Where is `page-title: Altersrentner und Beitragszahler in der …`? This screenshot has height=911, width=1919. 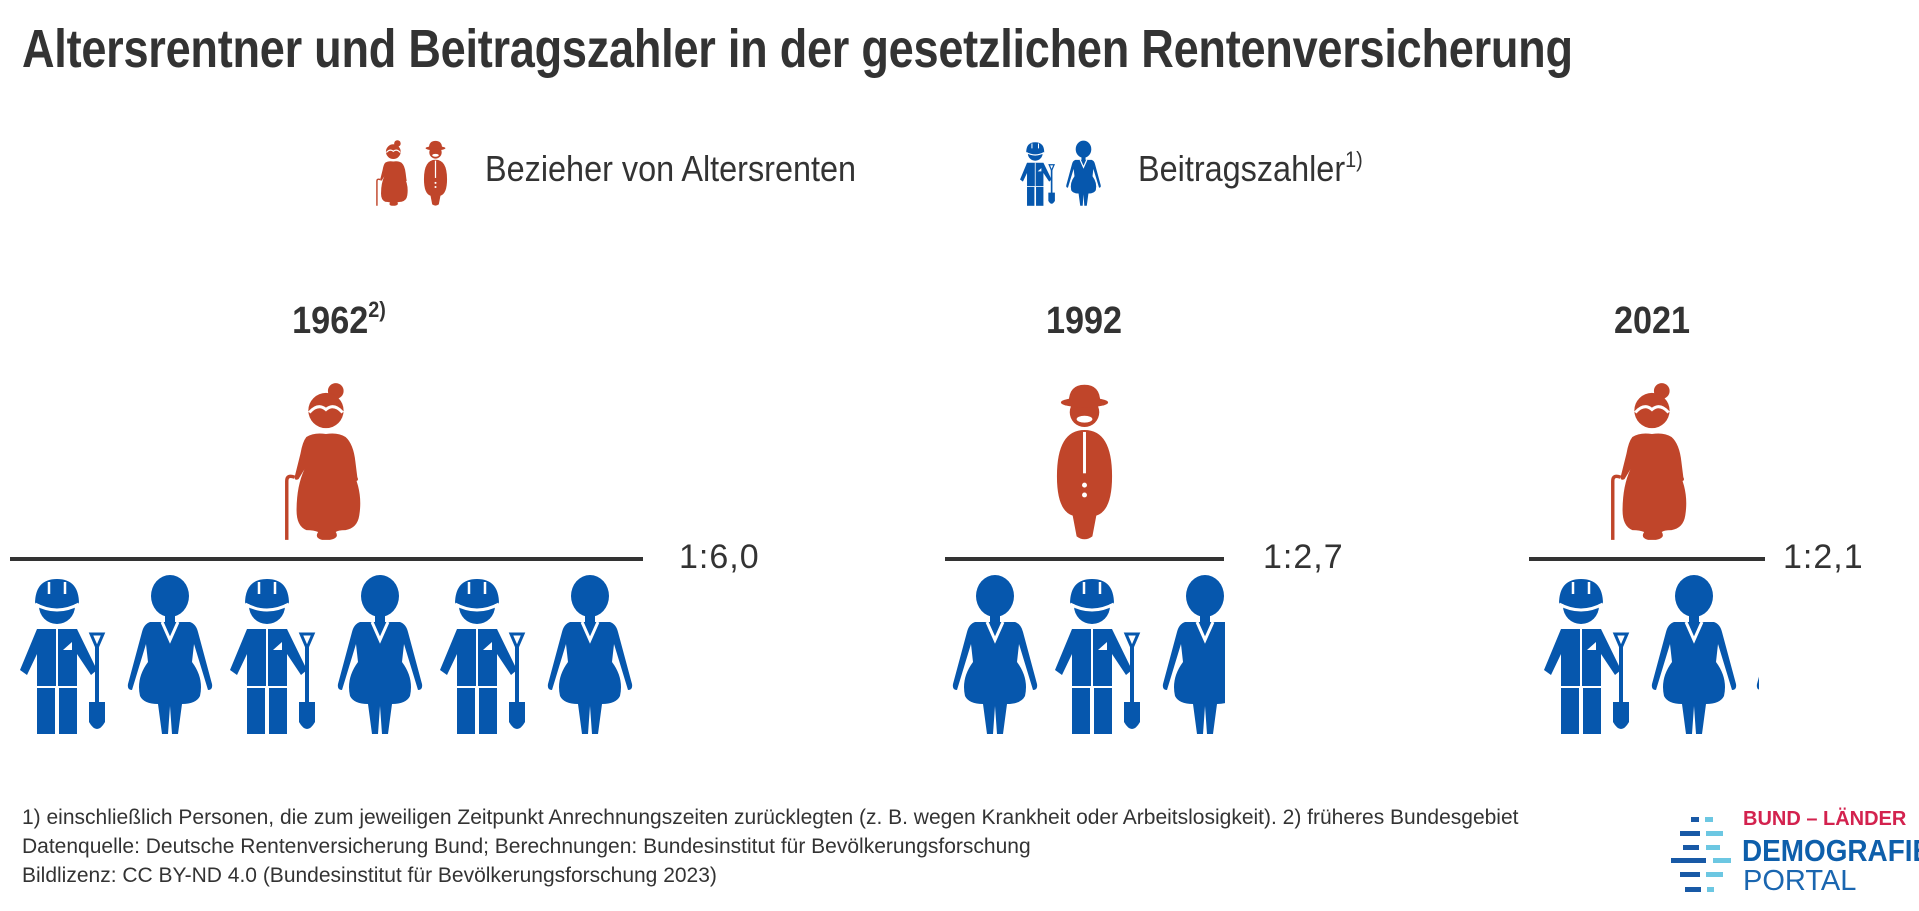
page-title: Altersrentner und Beitragszahler in der … is located at coordinates (797, 49).